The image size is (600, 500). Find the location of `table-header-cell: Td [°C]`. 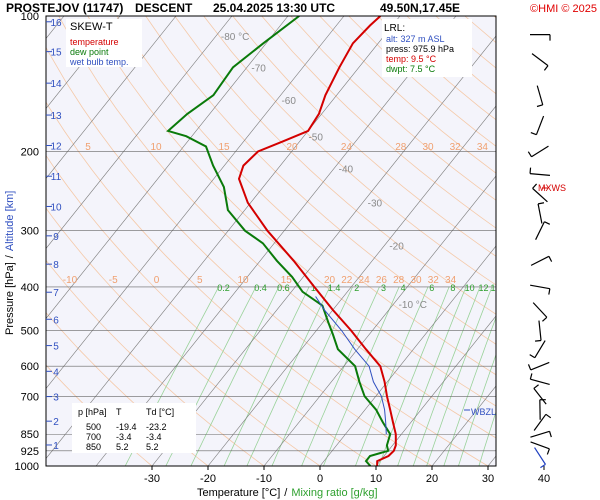

table-header-cell: Td [°C] is located at coordinates (160, 412).